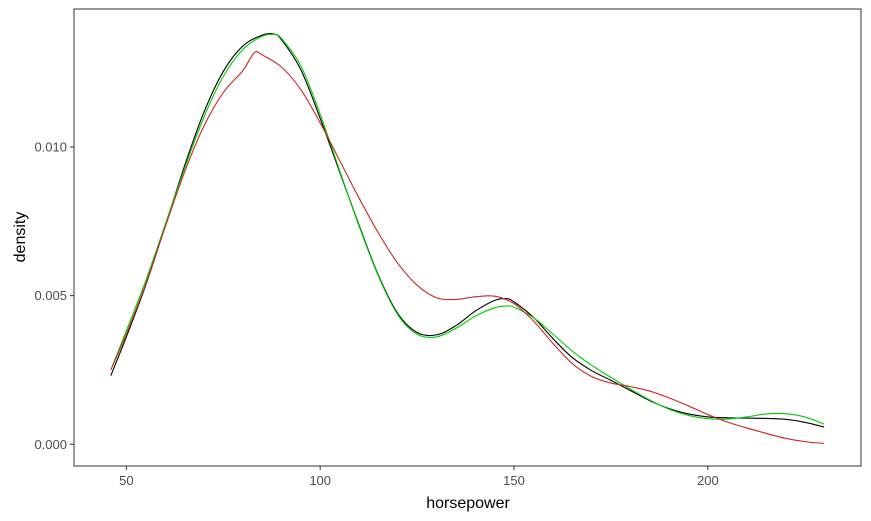 This screenshot has height=521, width=871. I want to click on y-tick-label: 0.005, so click(50, 295).